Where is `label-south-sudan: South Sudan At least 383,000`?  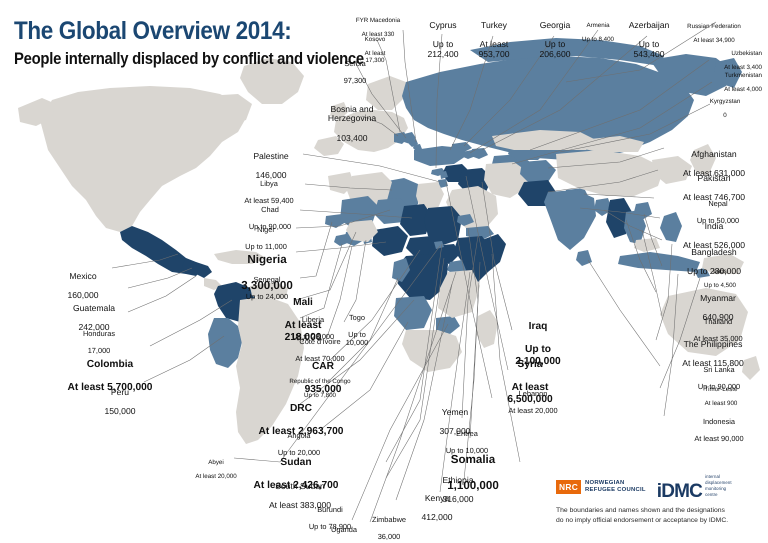
label-south-sudan: South Sudan At least 383,000 is located at coordinates (300, 495).